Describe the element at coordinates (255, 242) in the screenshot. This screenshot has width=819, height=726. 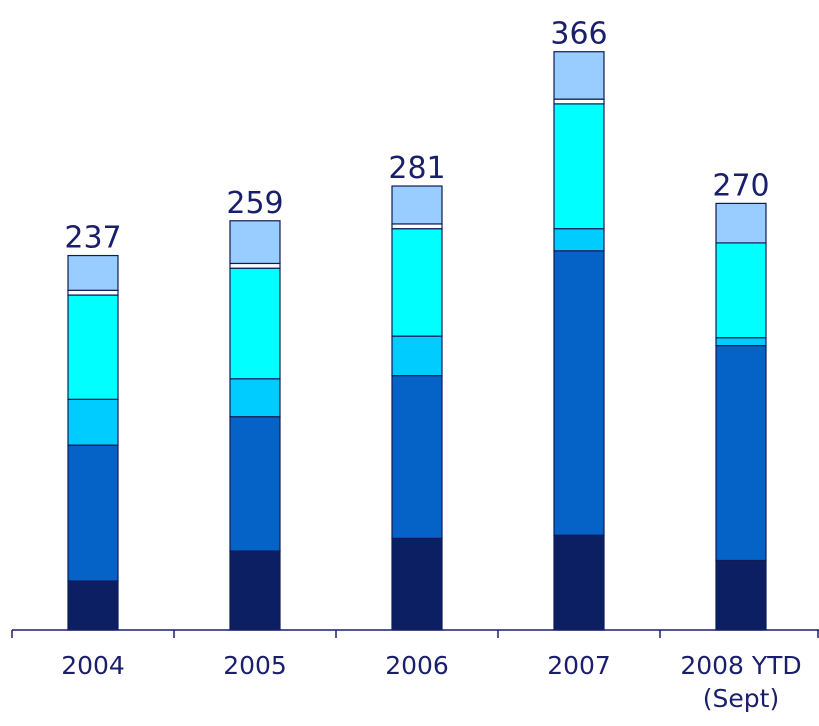
I see `bar-segment-2005-s6` at that location.